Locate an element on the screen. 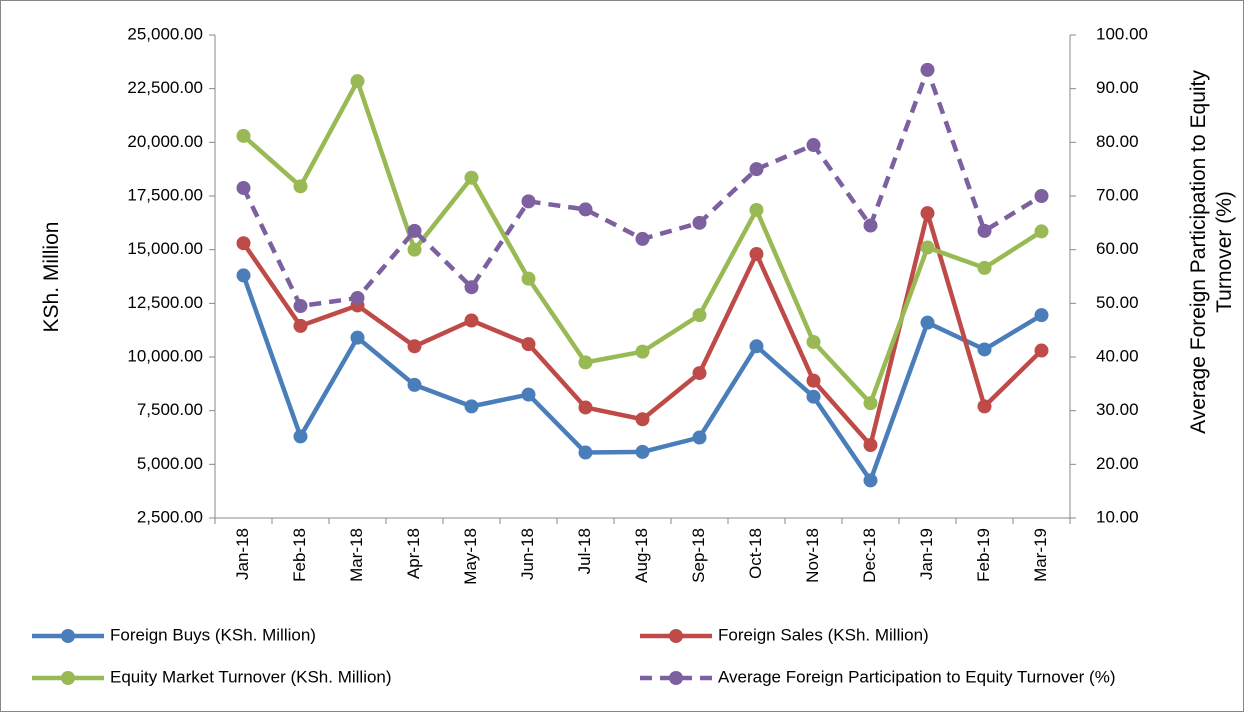 The height and width of the screenshot is (712, 1244). y-tick-label: 10,000.00 is located at coordinates (165, 355).